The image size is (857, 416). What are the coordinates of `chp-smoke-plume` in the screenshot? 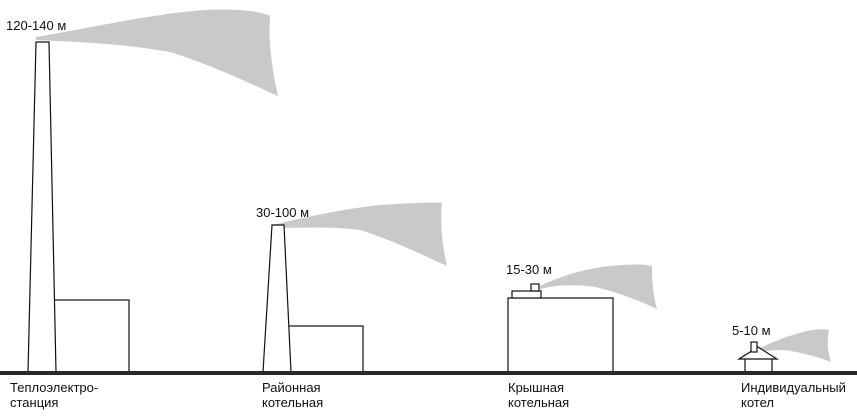 It's located at (157, 53).